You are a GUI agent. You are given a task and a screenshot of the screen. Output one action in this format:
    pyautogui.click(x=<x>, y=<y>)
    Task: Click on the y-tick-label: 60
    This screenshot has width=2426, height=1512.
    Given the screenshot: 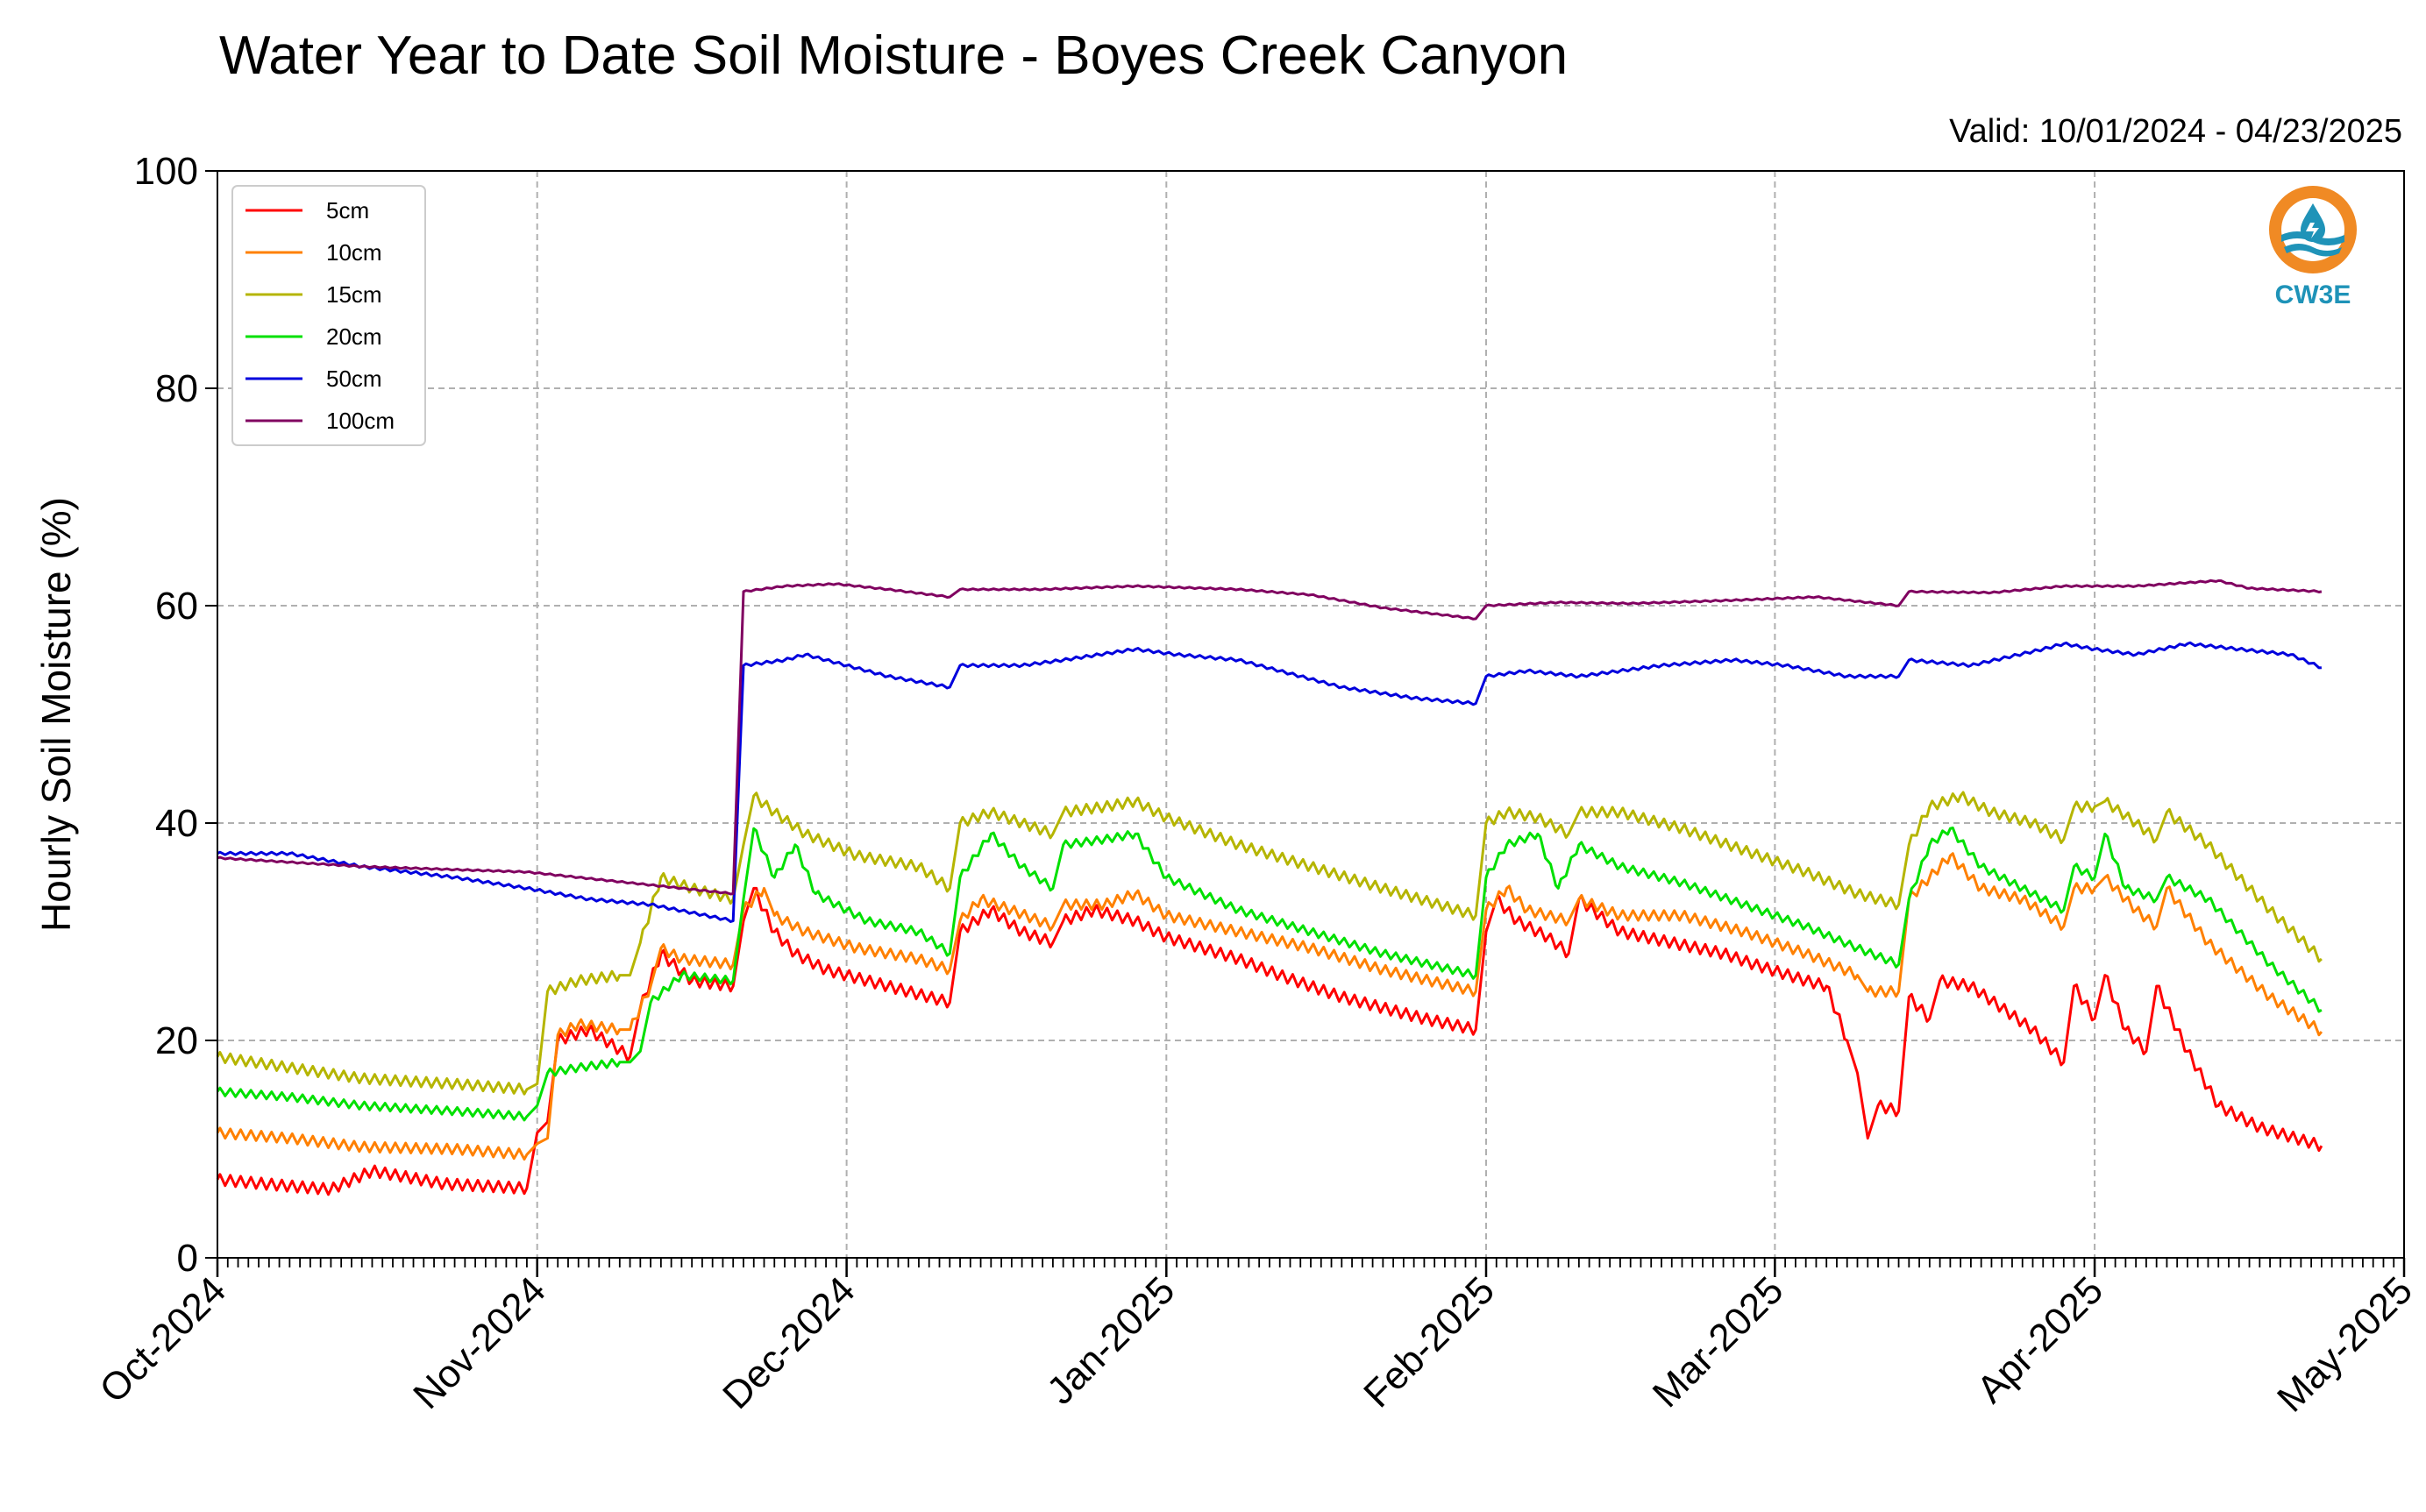 What is the action you would take?
    pyautogui.click(x=176, y=606)
    